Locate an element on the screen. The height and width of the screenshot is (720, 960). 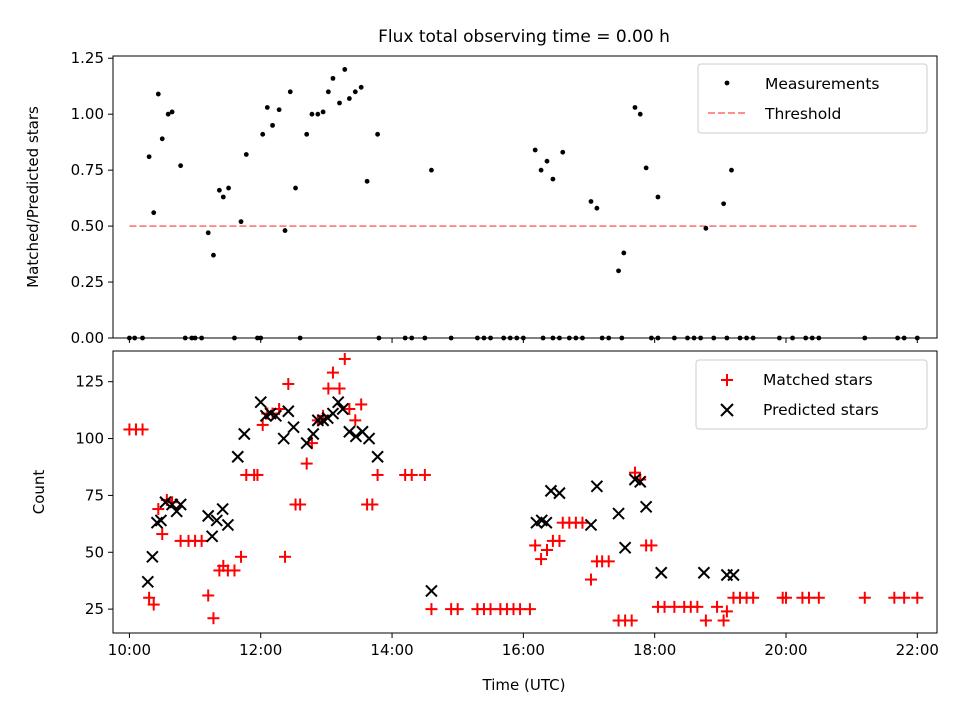
y-tick-label: 75 is located at coordinates (94, 495).